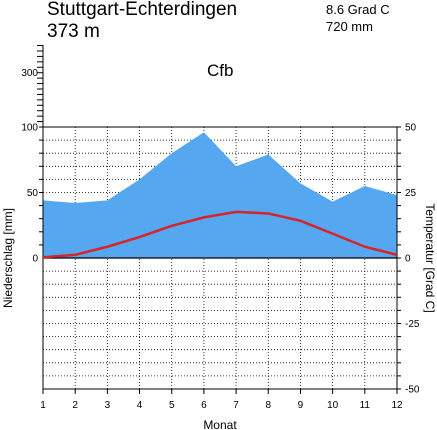 The image size is (437, 430). Describe the element at coordinates (35, 259) in the screenshot. I see `left-tick-label: 0` at that location.